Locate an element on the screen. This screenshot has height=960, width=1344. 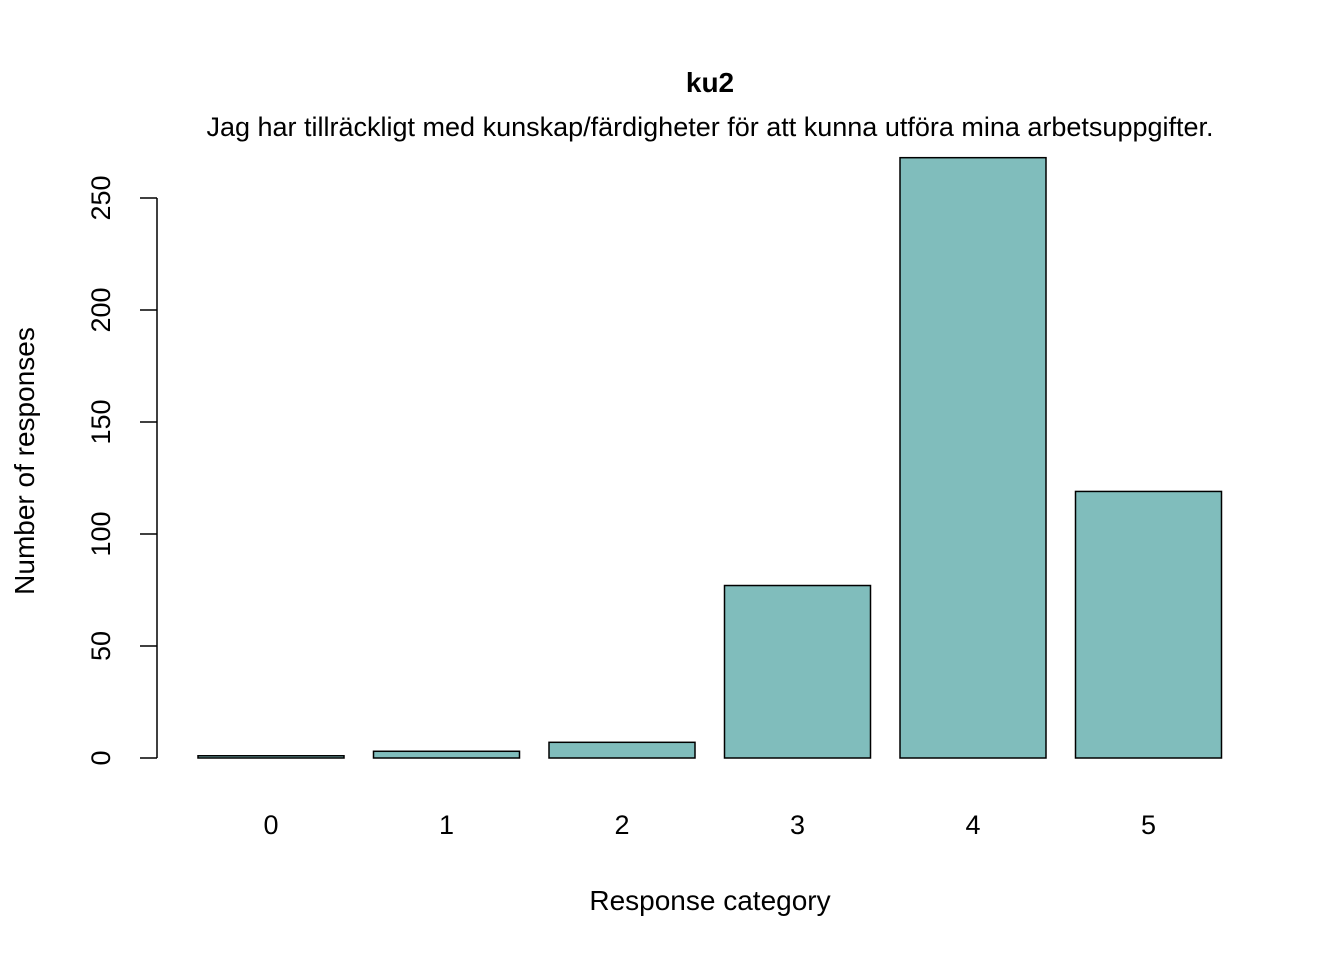
x-tick-label: 5 is located at coordinates (1148, 825).